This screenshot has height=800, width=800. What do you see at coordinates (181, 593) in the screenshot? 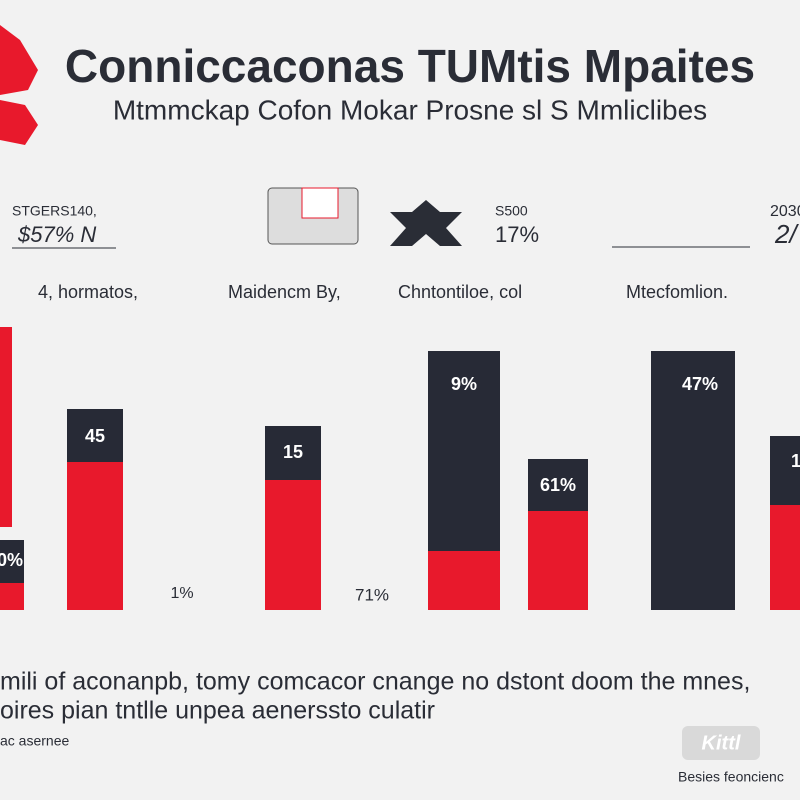
I see `below-label: 1%` at bounding box center [181, 593].